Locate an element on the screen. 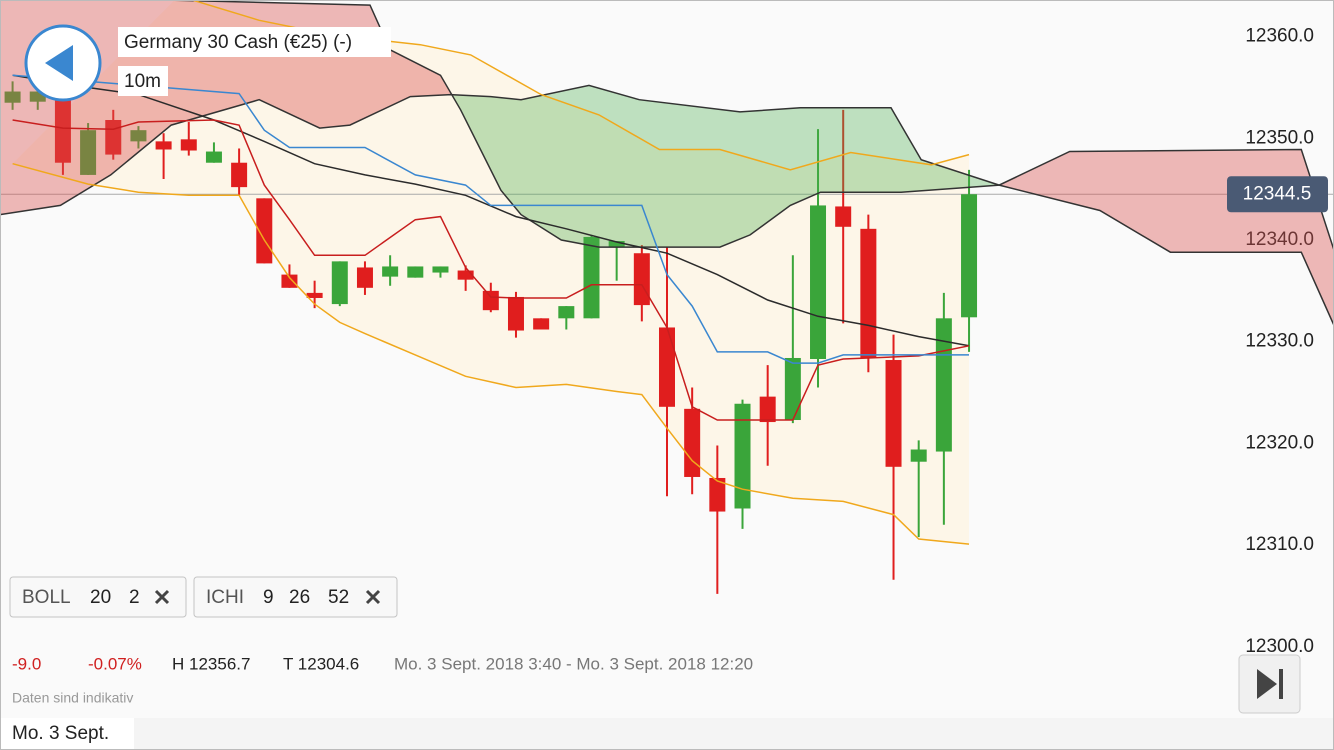  change-pct: -0.07% is located at coordinates (115, 663).